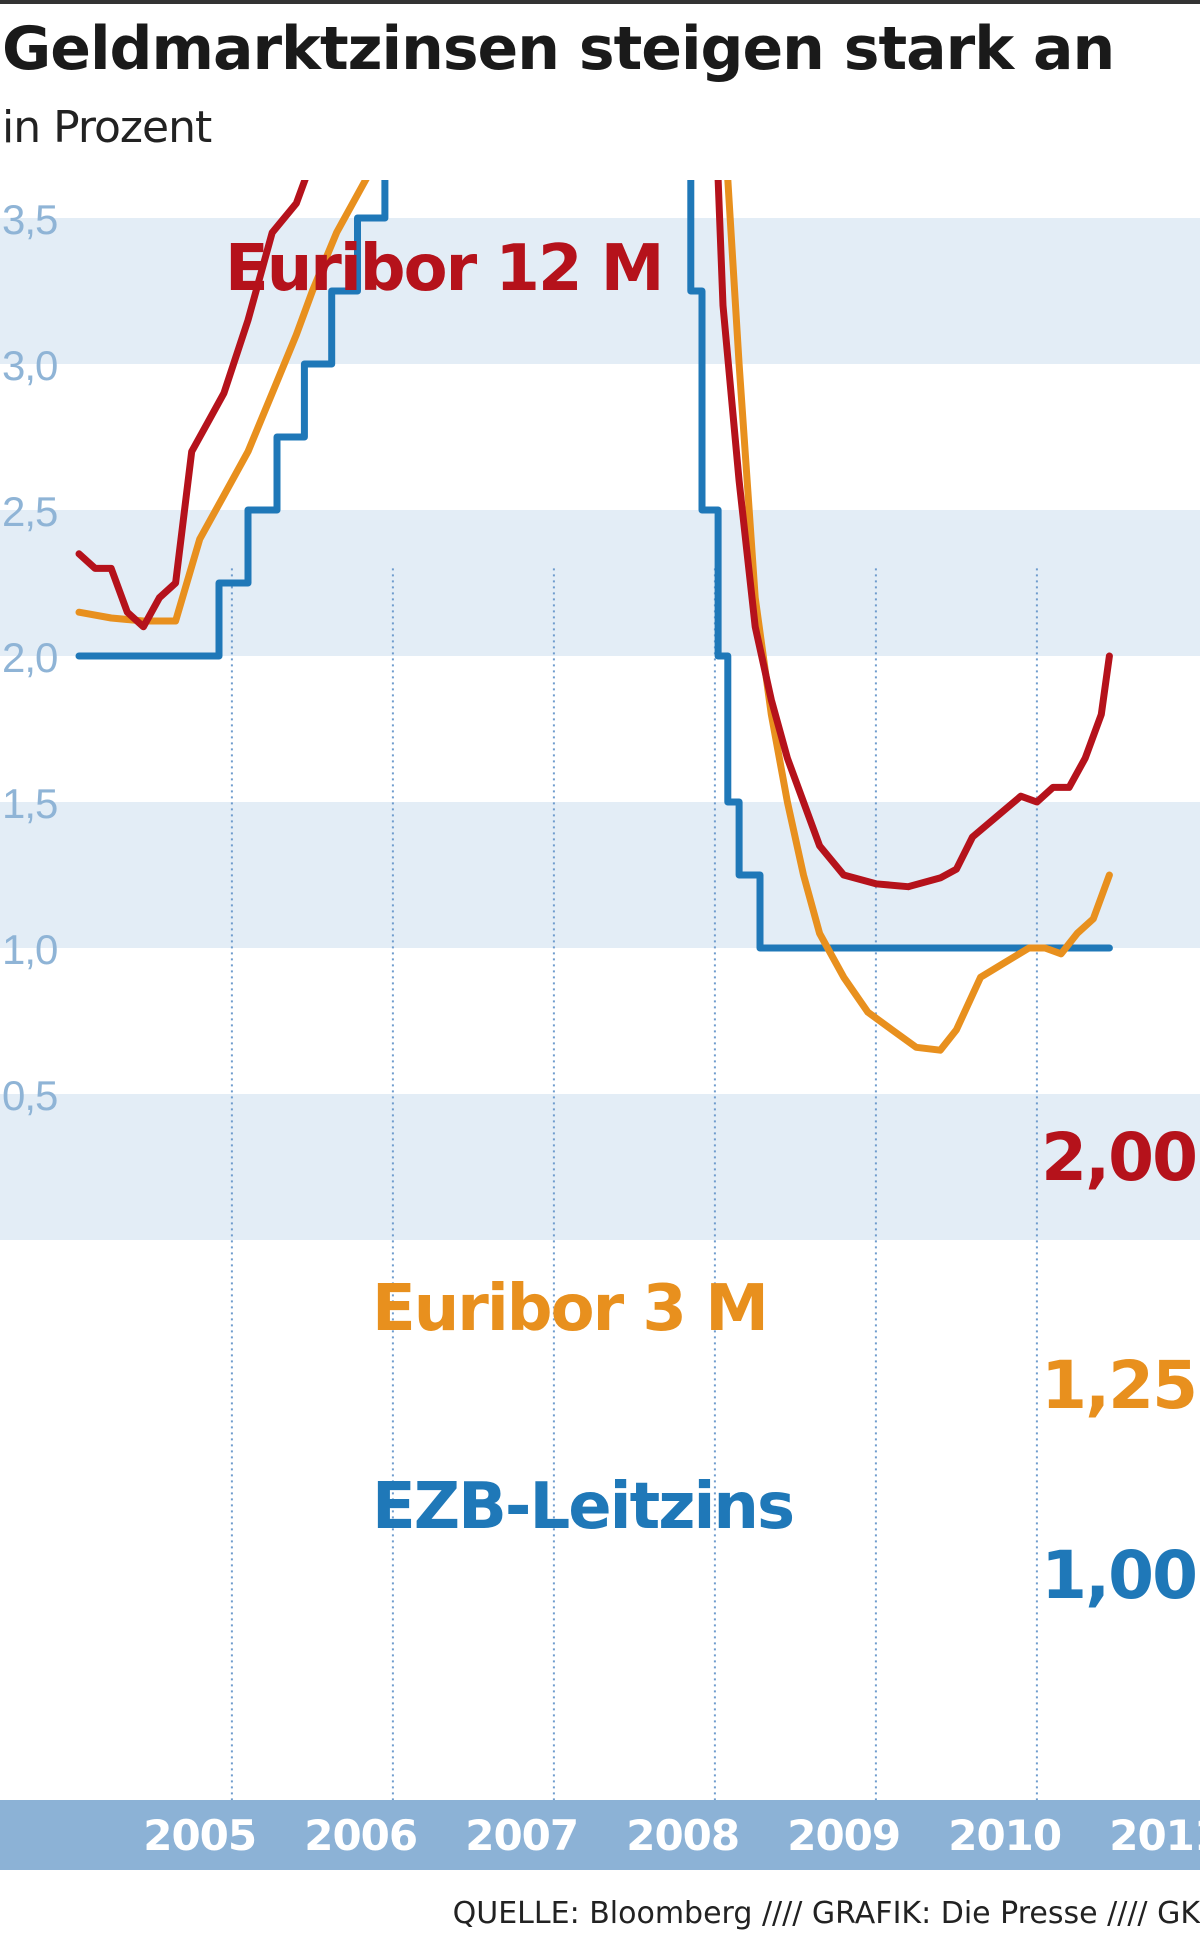 The width and height of the screenshot is (1200, 1943). Describe the element at coordinates (29, 219) in the screenshot. I see `y-tick-label: 3,5` at that location.